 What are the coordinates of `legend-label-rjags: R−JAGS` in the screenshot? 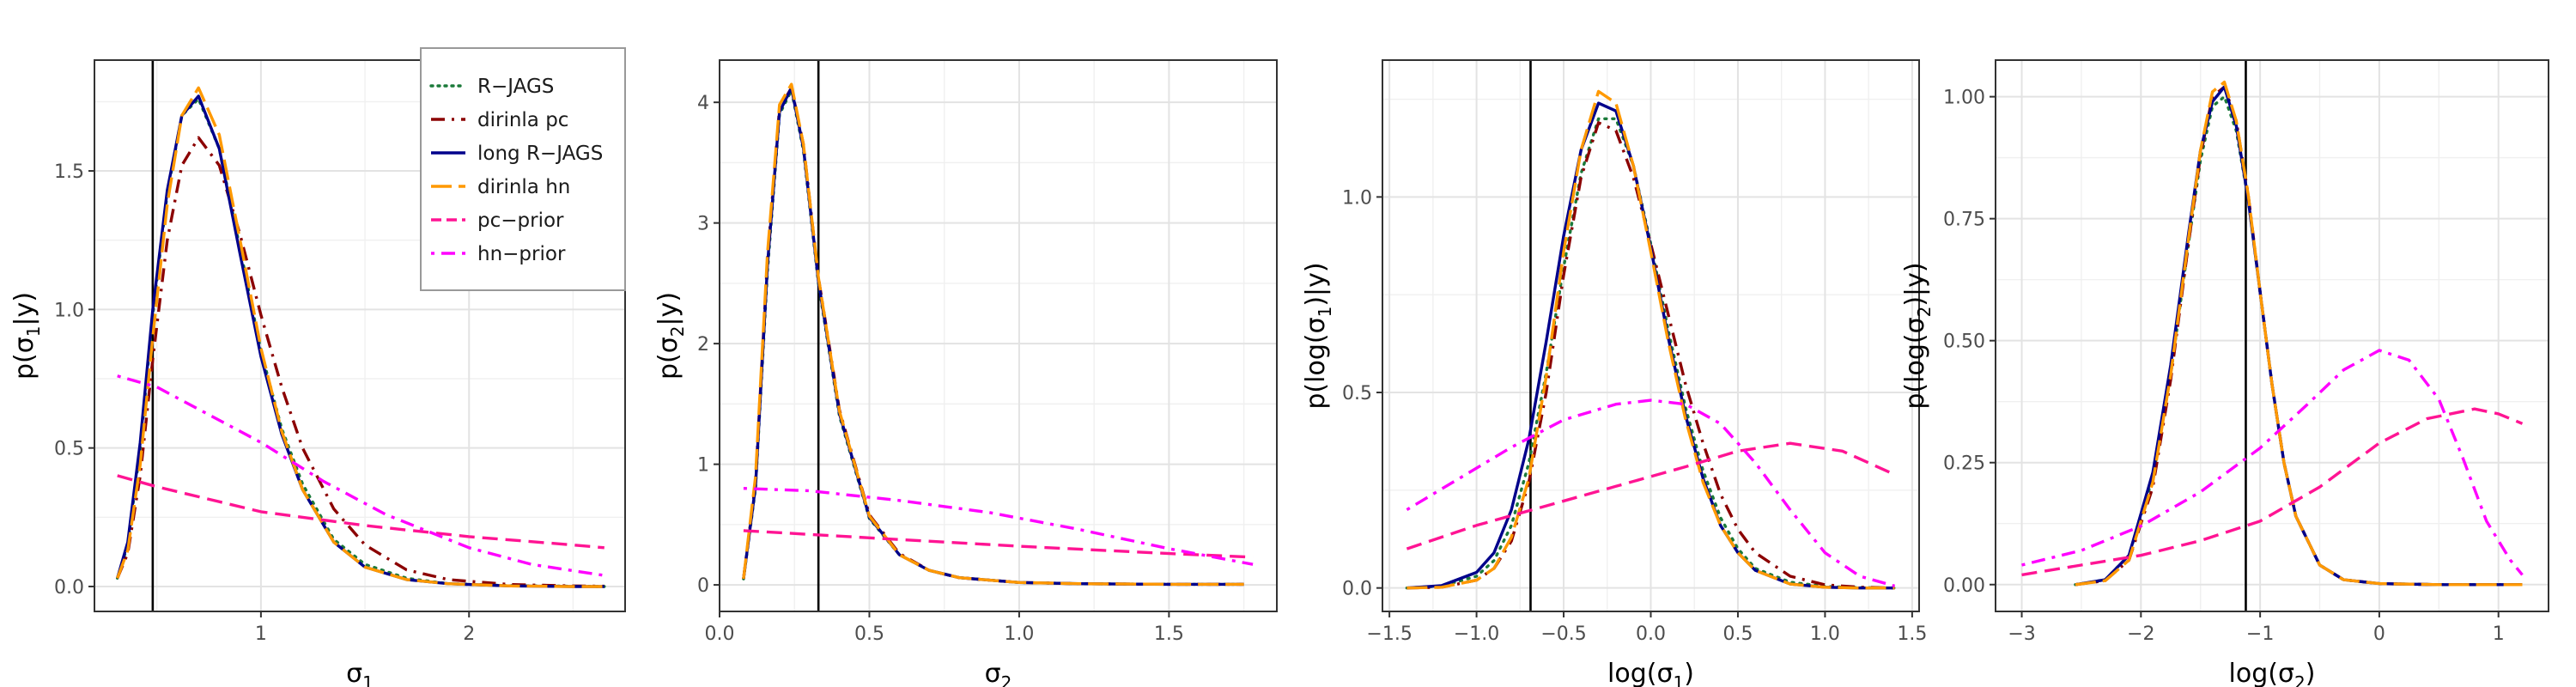 It's located at (515, 87).